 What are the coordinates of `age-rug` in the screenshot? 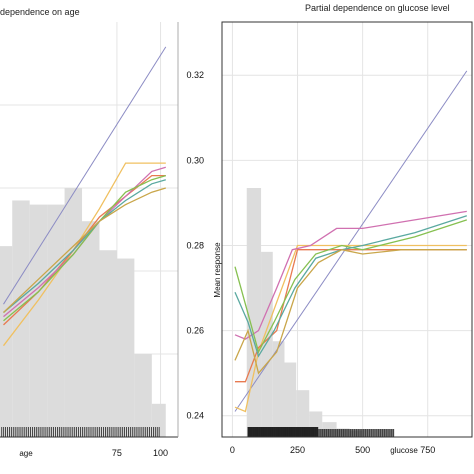 It's located at (80, 432).